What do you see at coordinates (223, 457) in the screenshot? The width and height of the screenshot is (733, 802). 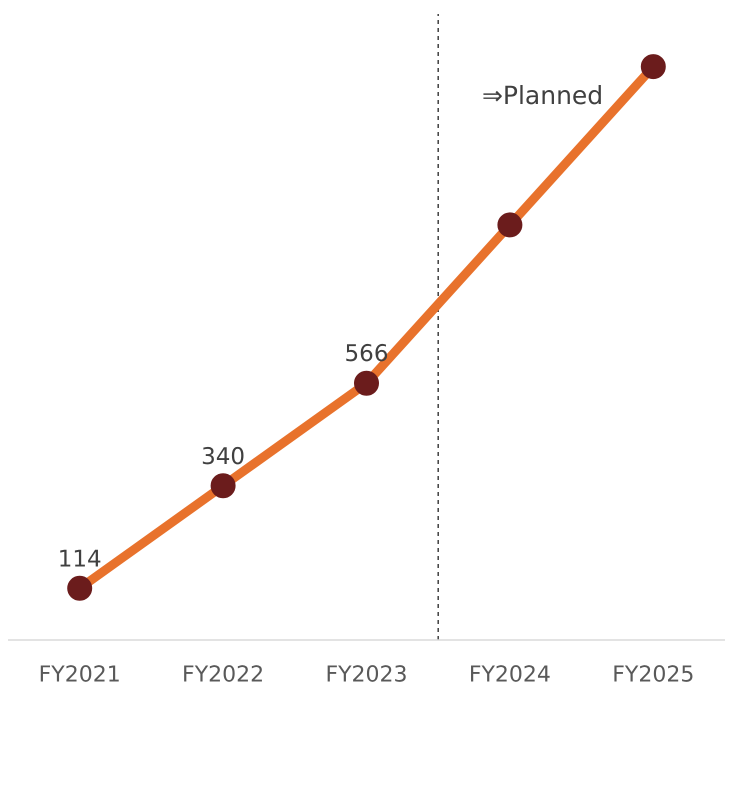 I see `data-label: 340` at bounding box center [223, 457].